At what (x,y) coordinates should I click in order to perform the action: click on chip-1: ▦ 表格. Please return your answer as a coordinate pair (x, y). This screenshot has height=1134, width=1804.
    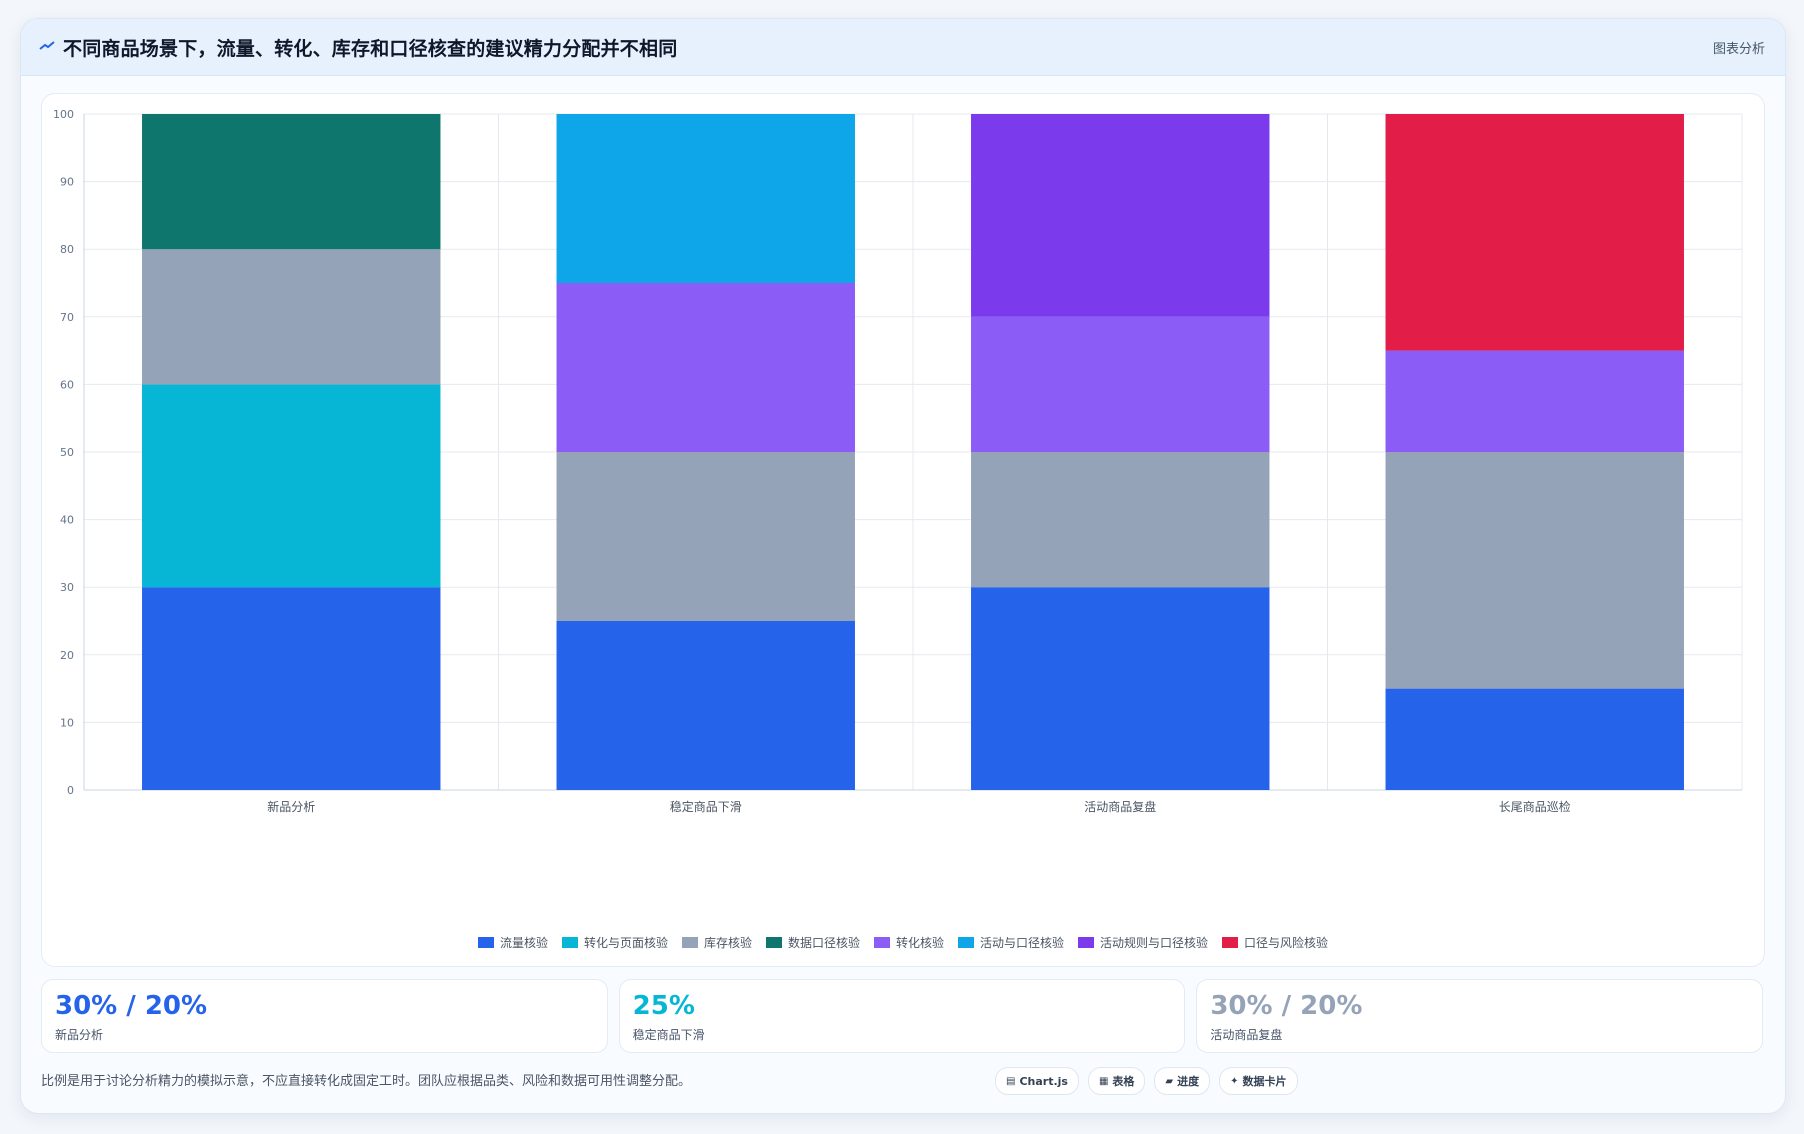
    Looking at the image, I should click on (1116, 1081).